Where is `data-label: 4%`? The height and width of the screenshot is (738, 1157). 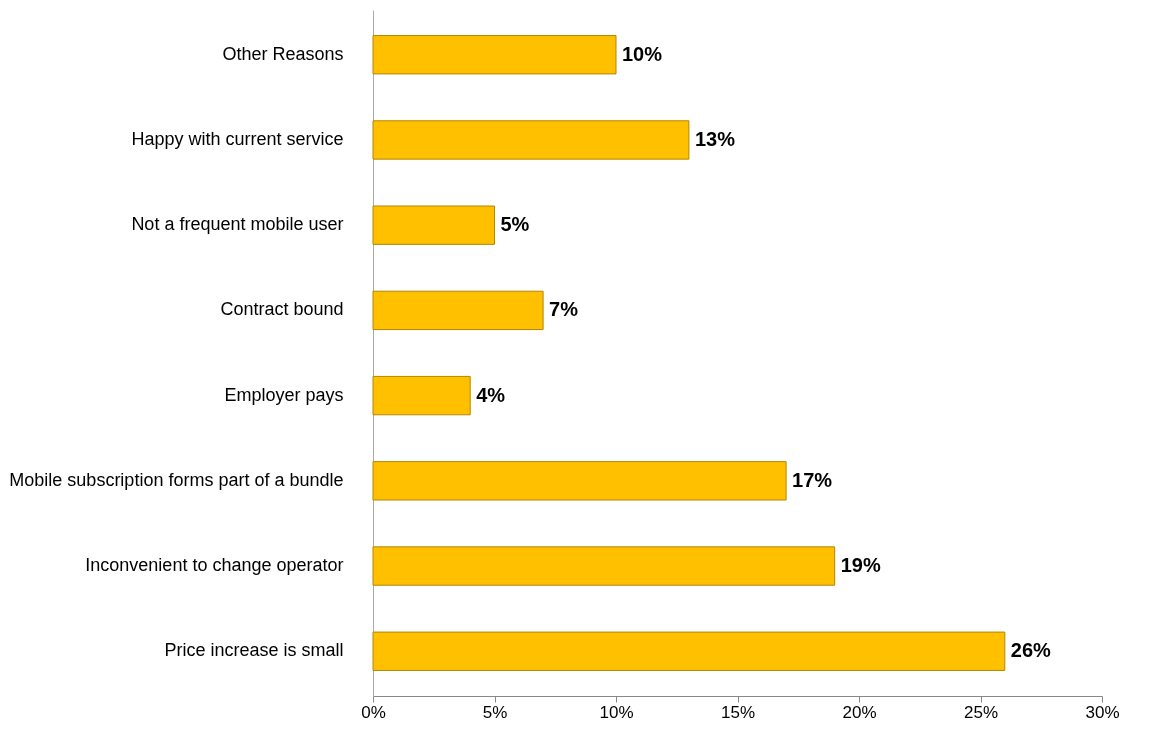
data-label: 4% is located at coordinates (491, 394).